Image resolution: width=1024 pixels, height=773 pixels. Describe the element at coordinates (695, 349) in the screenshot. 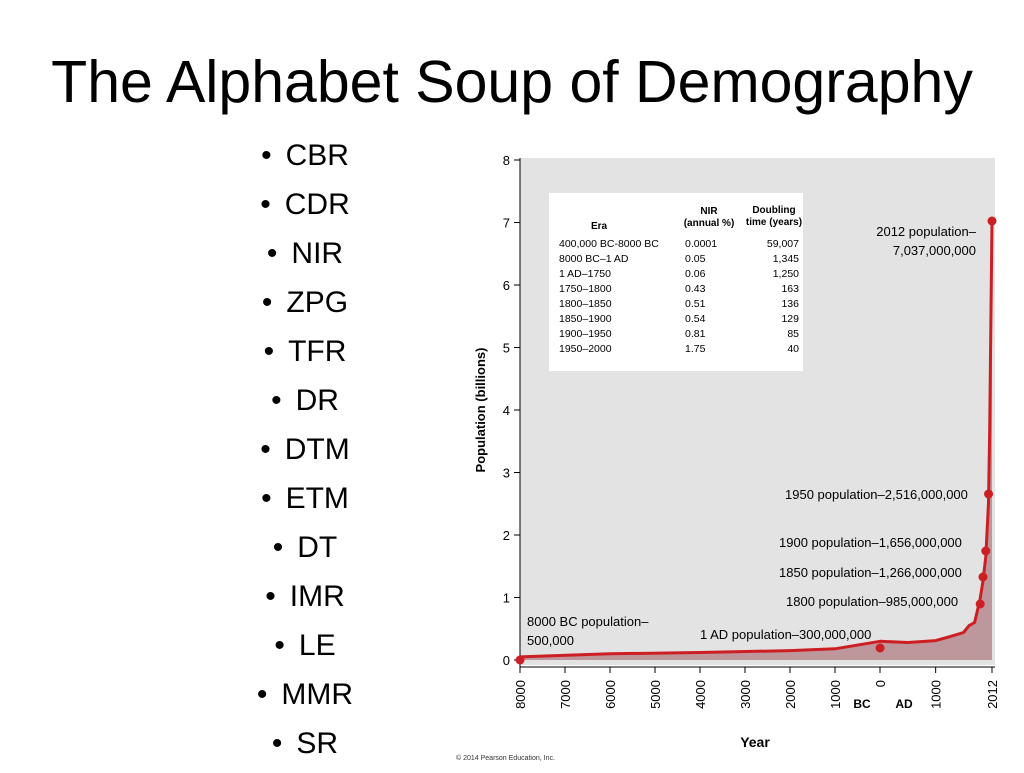

I see `table-cell-nir: 1.75` at that location.